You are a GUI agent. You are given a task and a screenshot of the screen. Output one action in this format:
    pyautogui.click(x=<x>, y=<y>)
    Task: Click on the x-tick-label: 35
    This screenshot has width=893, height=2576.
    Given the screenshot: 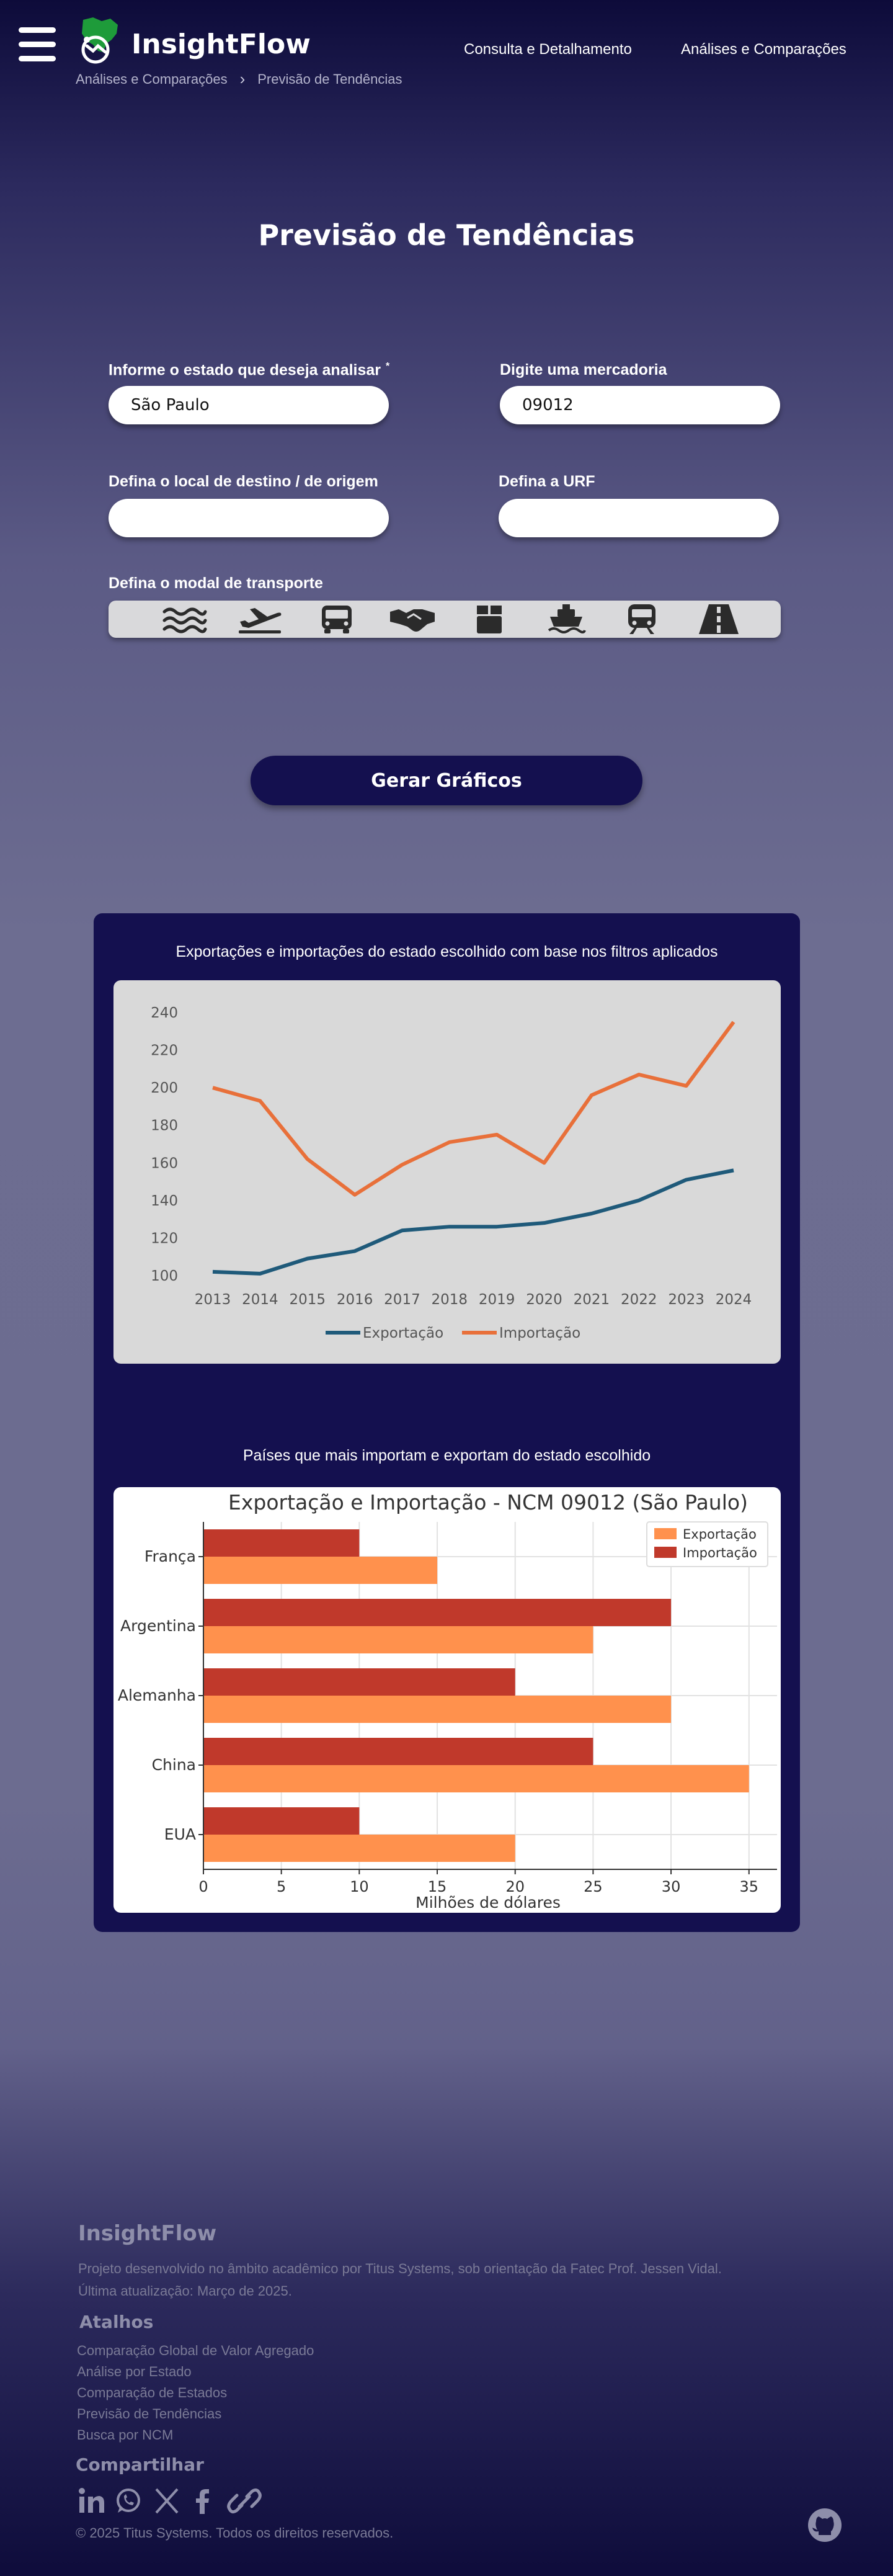 What is the action you would take?
    pyautogui.click(x=748, y=1886)
    